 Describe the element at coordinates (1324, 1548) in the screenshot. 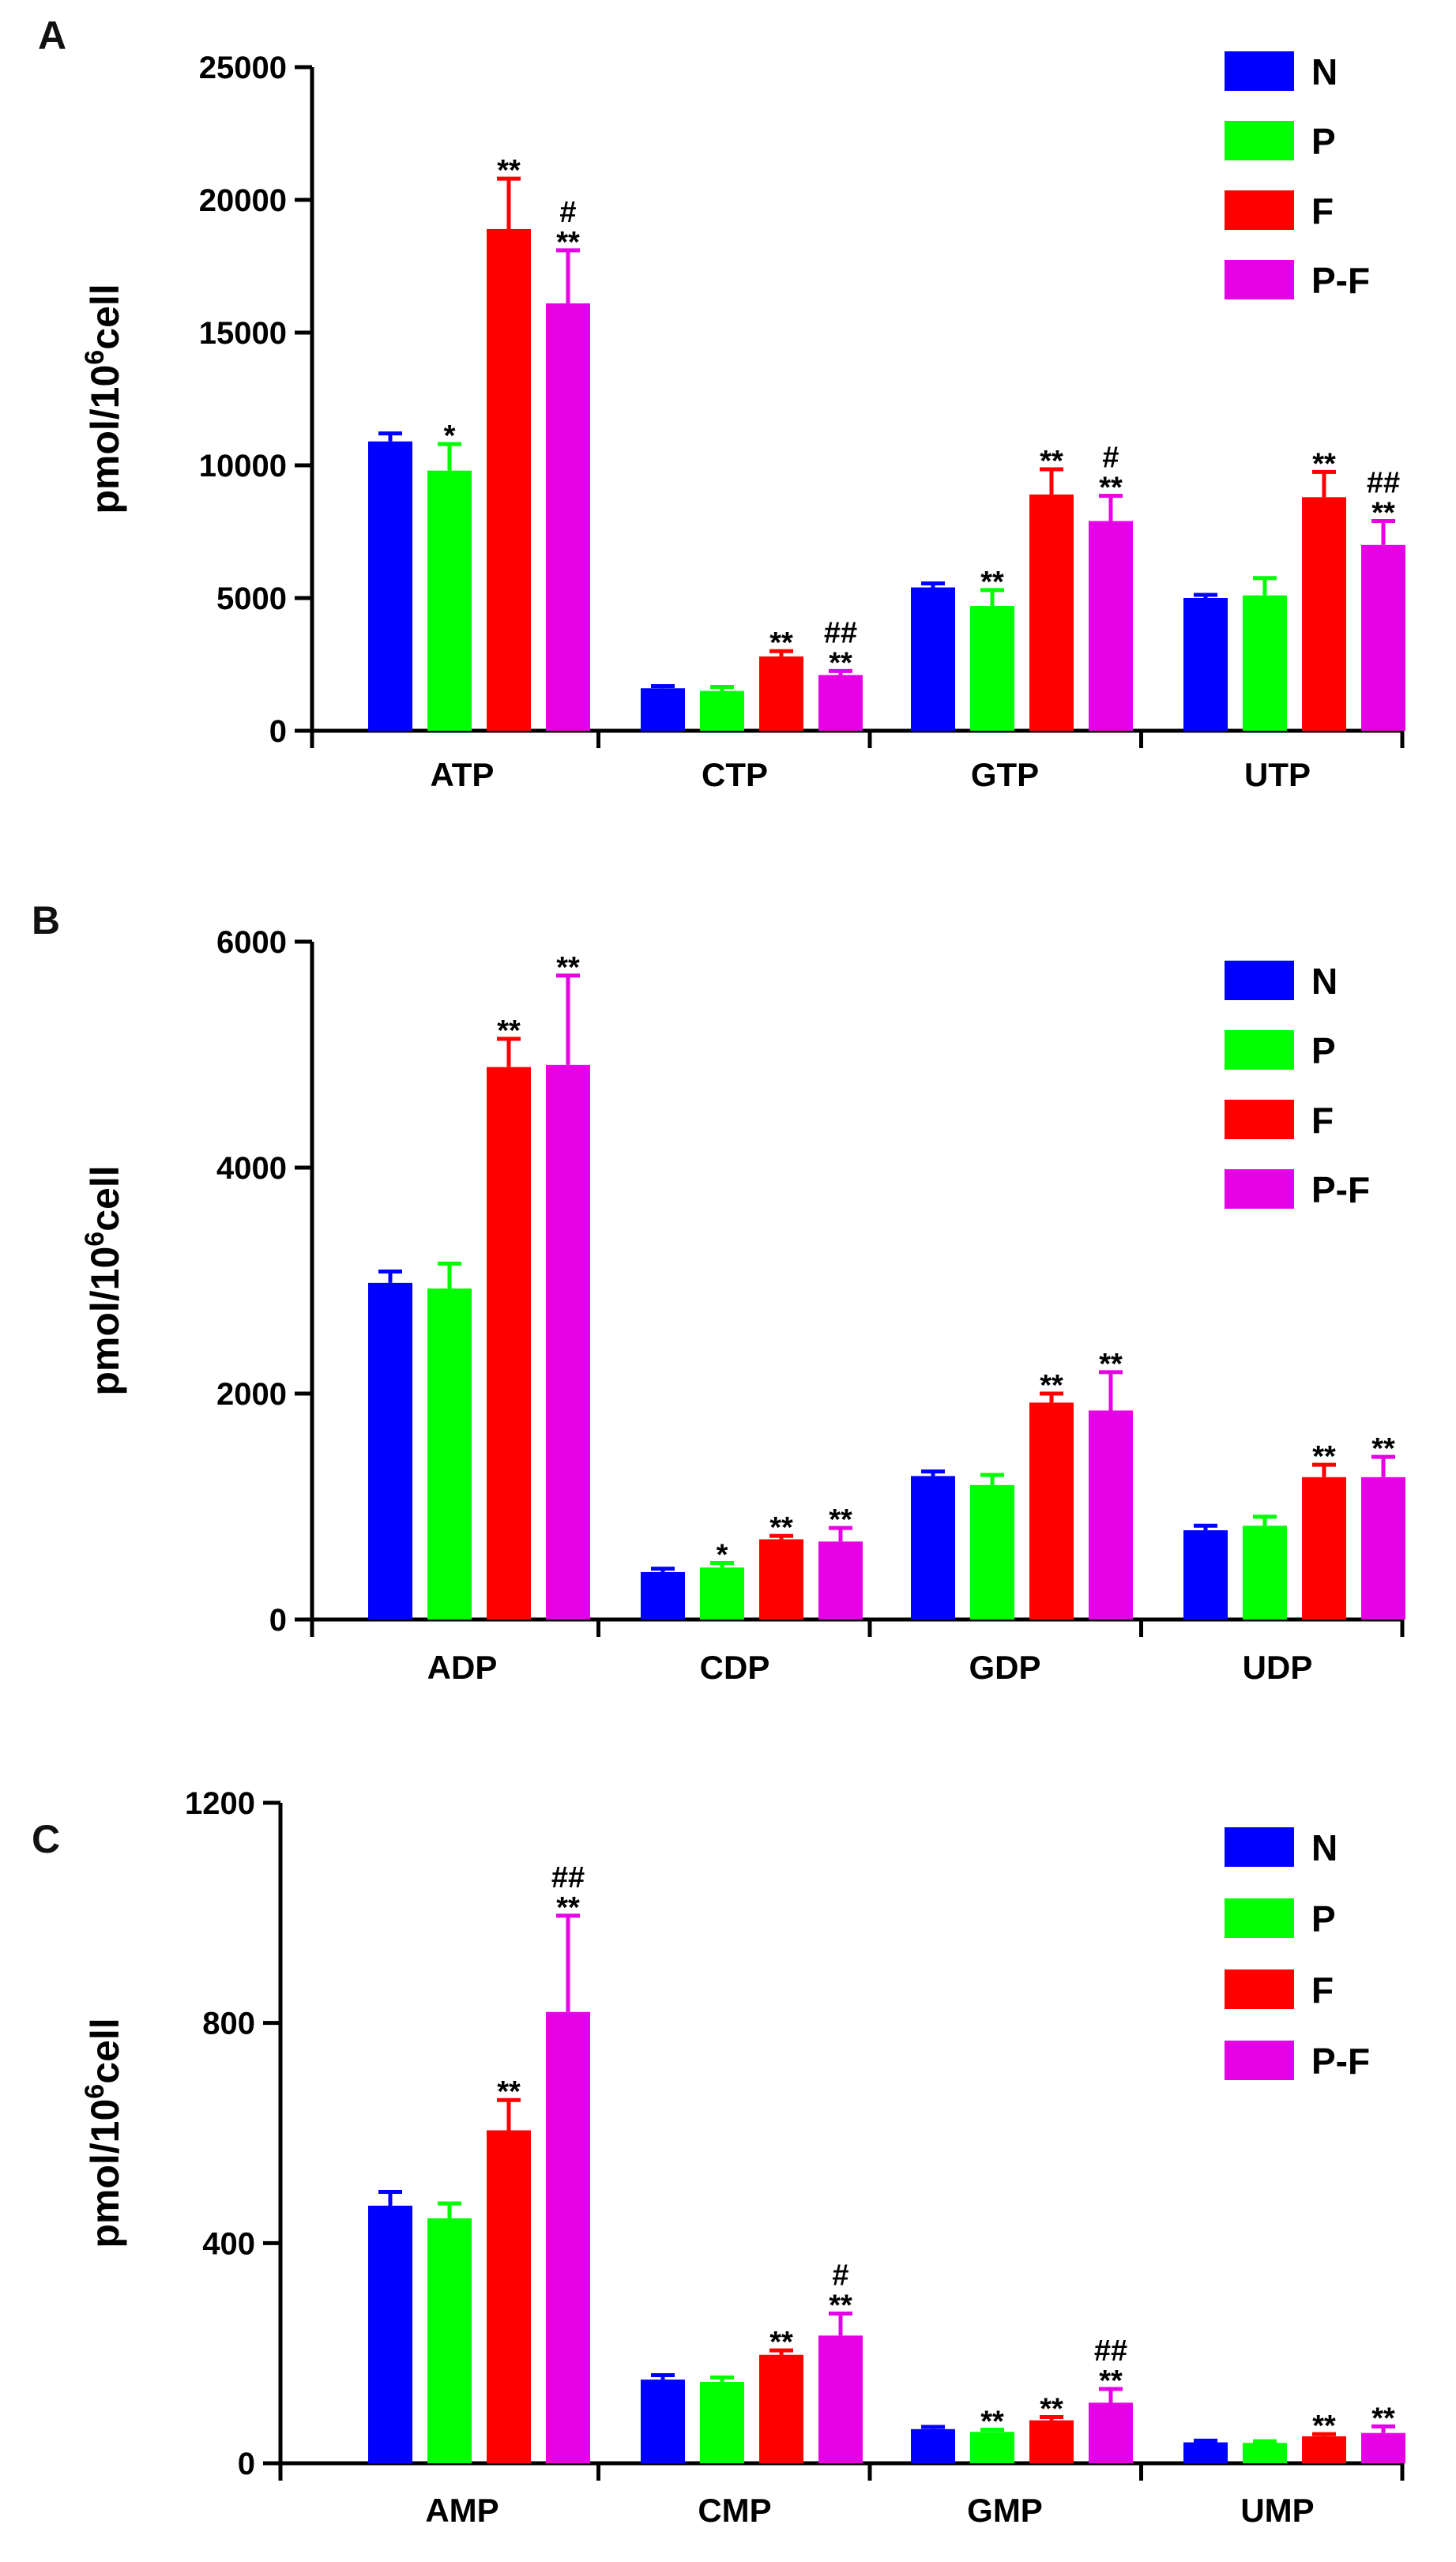

I see `bar-f-udp` at that location.